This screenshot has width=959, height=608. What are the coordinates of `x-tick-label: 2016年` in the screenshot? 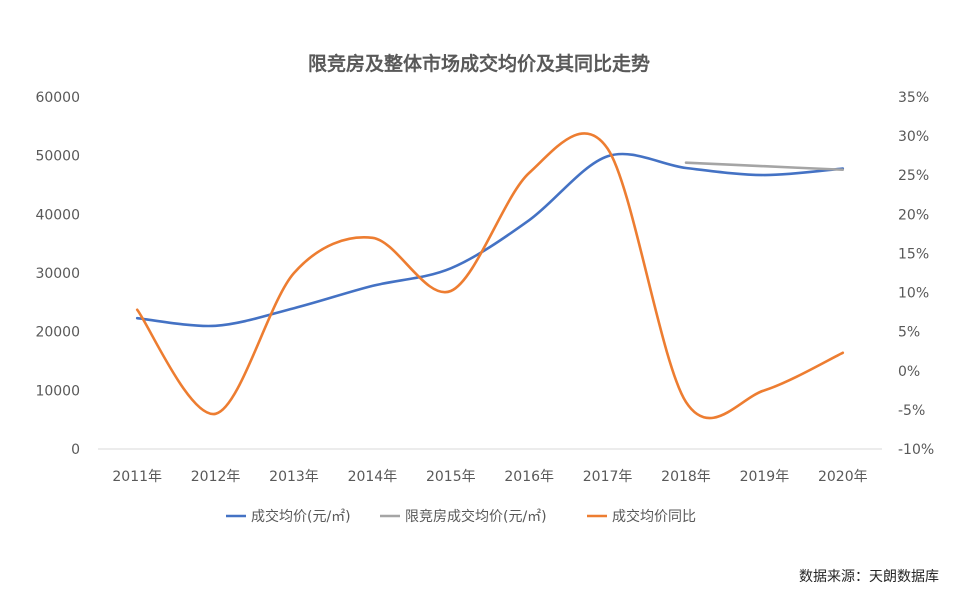 It's located at (529, 477).